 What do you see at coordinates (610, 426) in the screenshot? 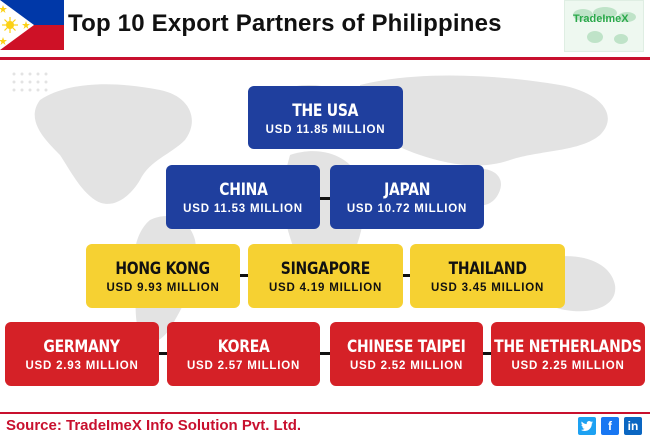
I see `facebook-icon: f` at bounding box center [610, 426].